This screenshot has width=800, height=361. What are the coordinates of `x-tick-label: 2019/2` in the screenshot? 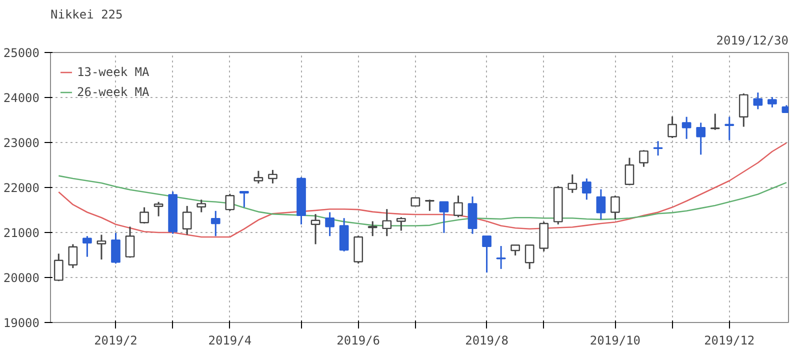 It's located at (116, 341).